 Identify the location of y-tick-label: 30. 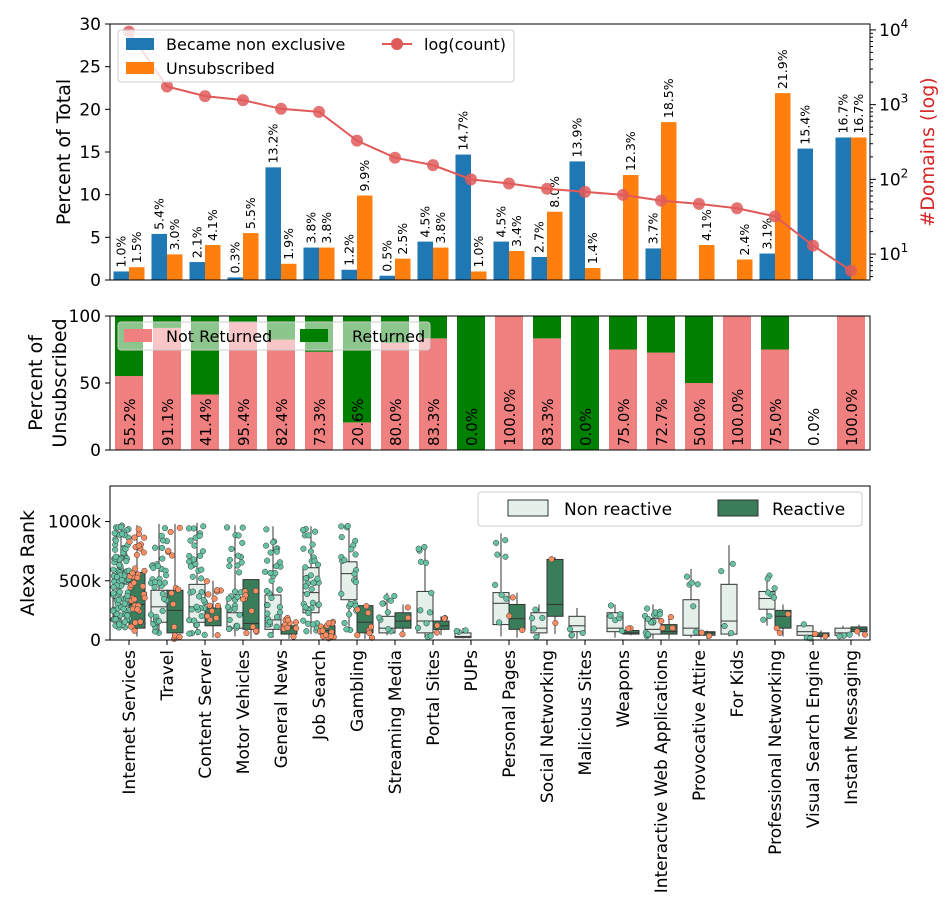
(90, 25).